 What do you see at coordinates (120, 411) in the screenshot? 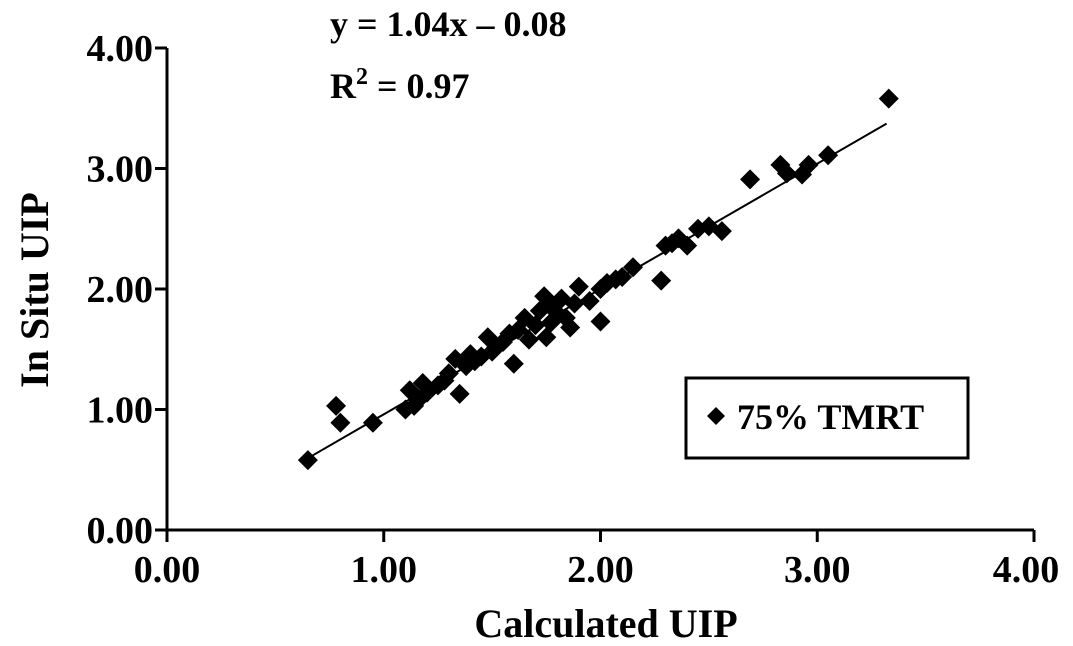
I see `y-tick-label: 1.00` at bounding box center [120, 411].